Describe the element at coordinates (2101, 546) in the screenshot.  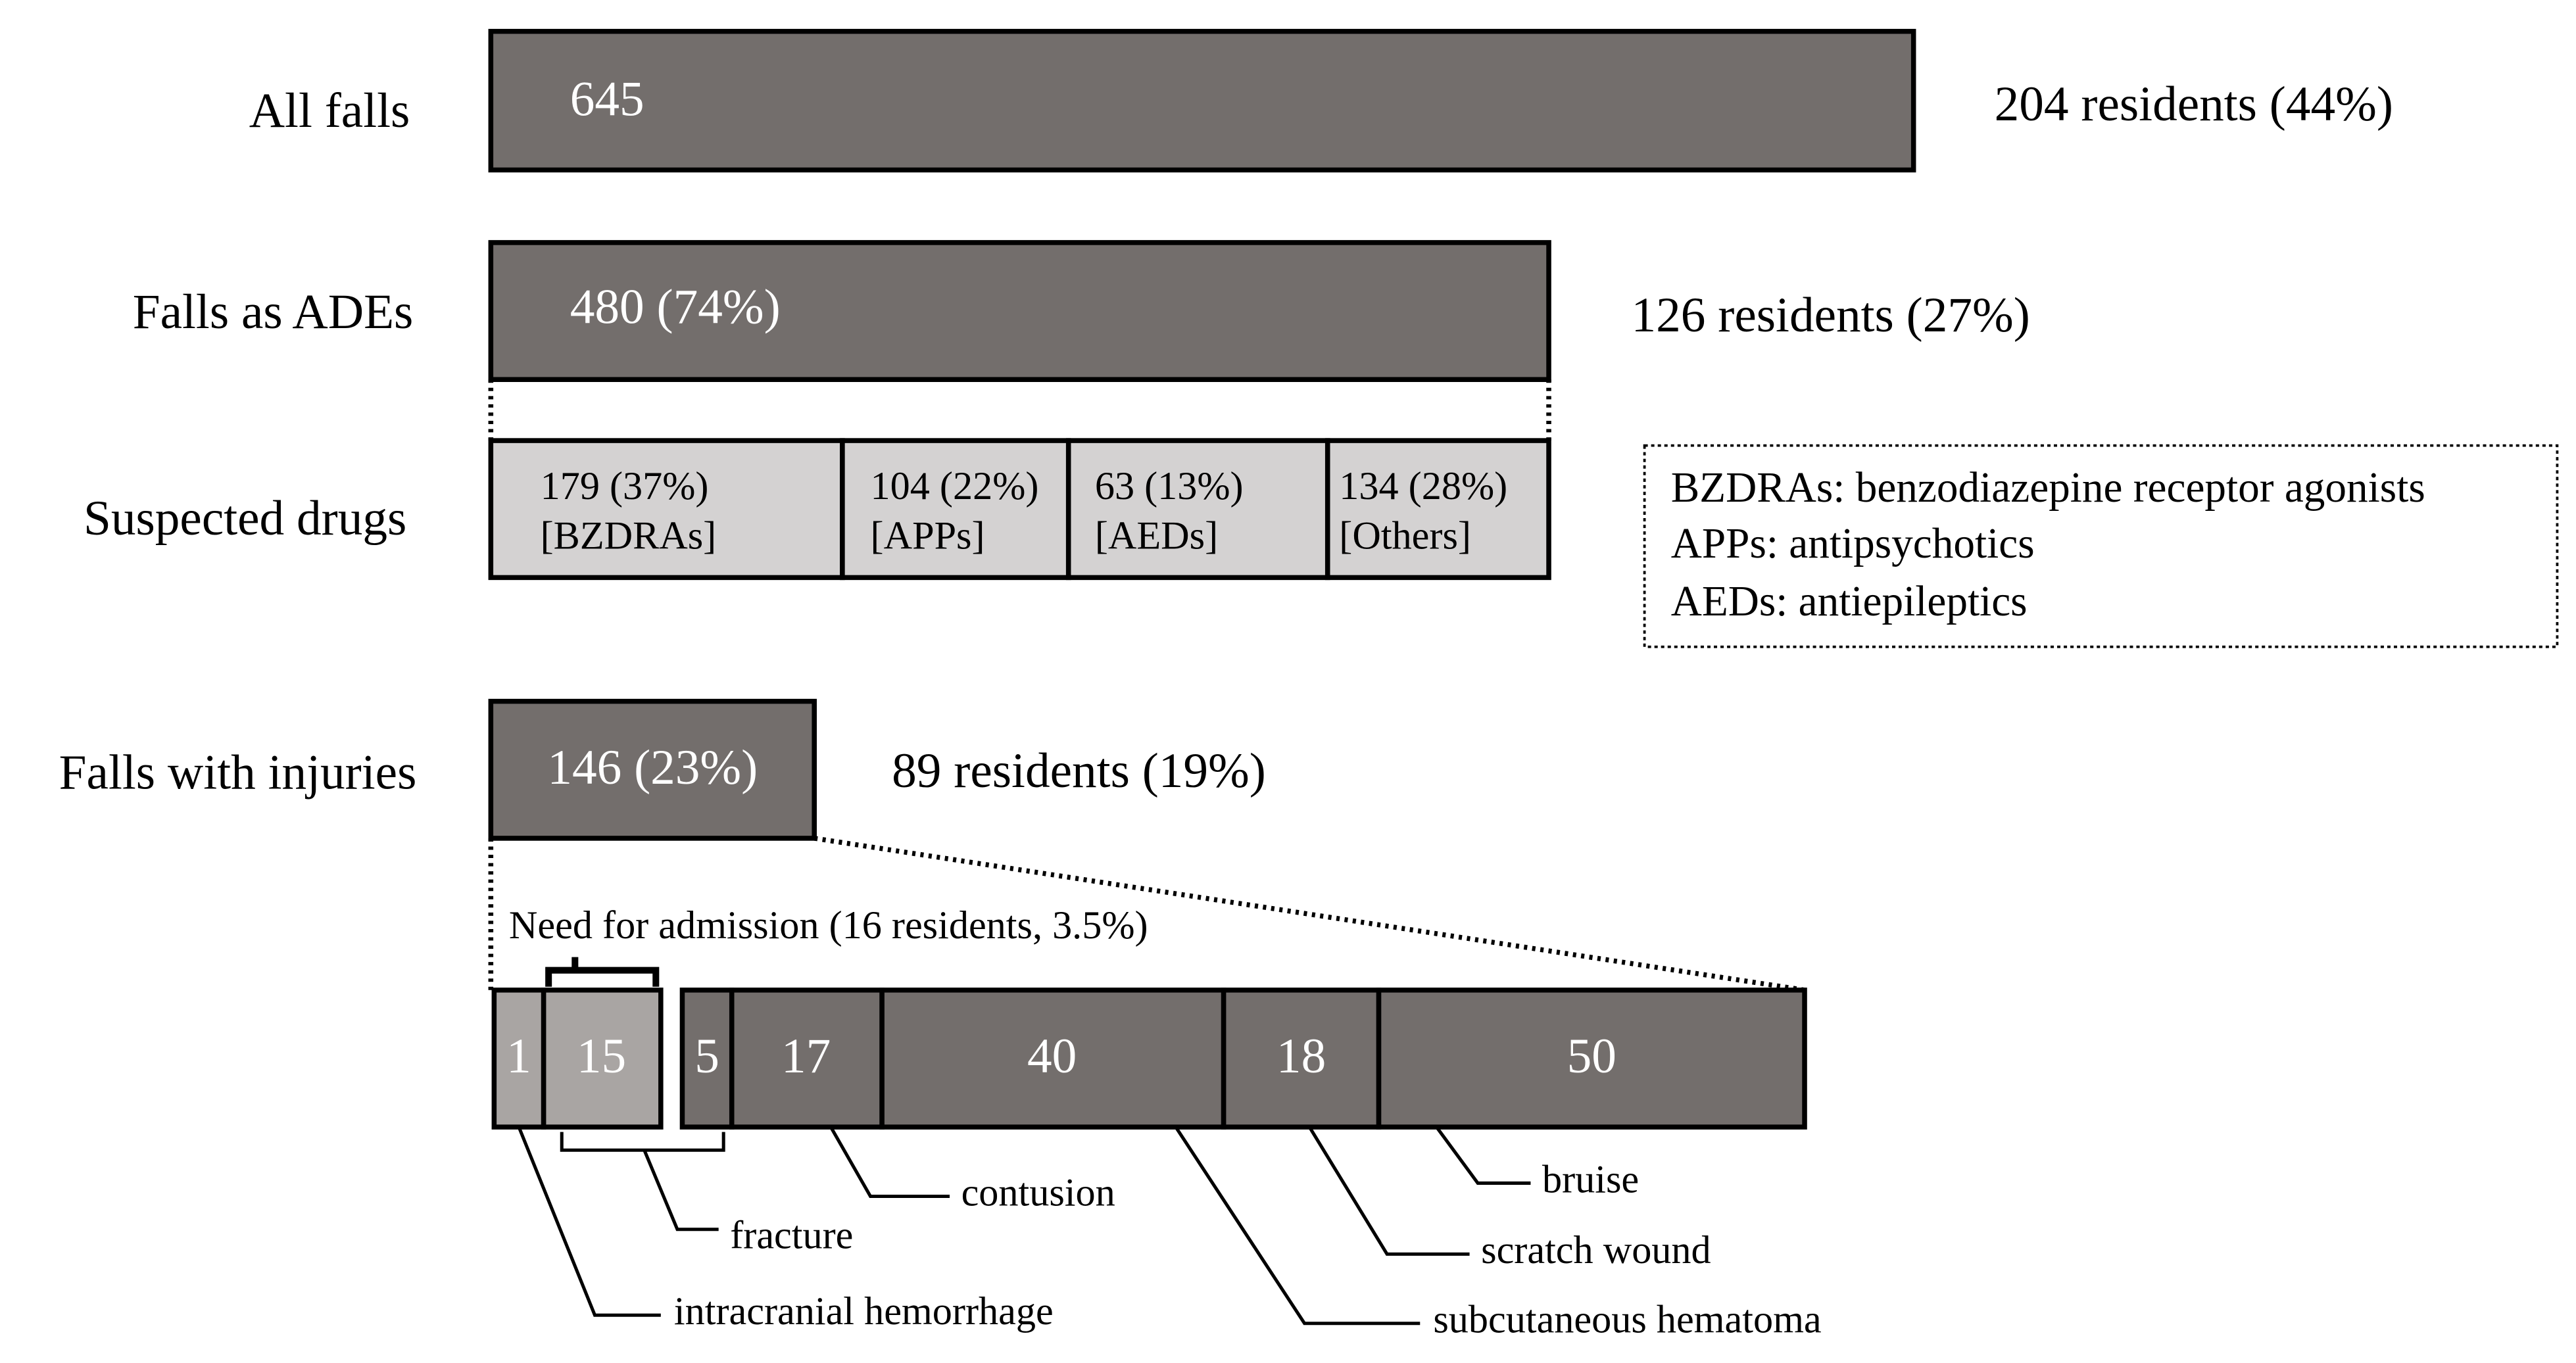
I see `legend-box` at that location.